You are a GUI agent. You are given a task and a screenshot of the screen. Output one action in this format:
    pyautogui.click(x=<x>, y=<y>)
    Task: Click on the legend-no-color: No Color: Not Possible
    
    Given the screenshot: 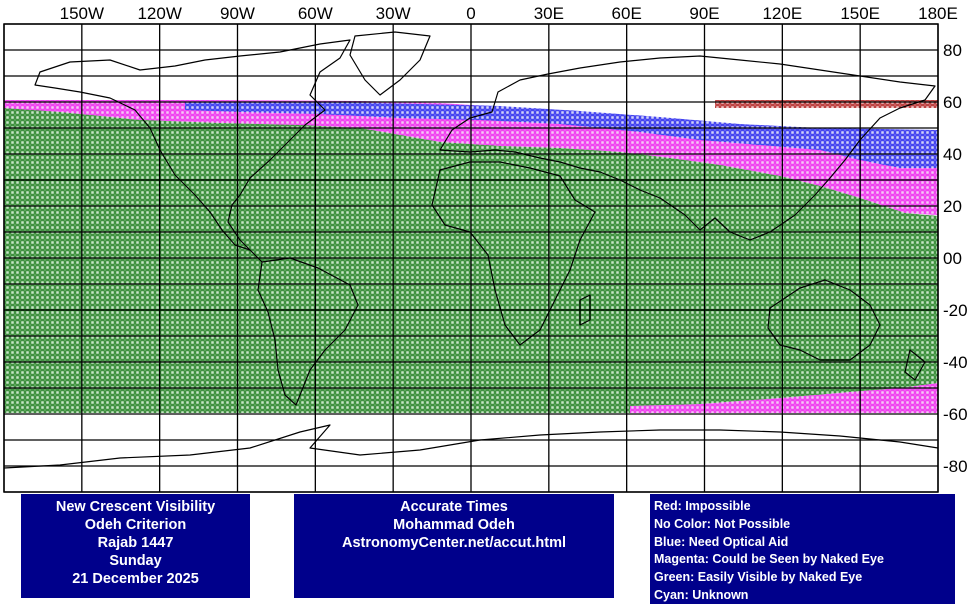 What is the action you would take?
    pyautogui.click(x=722, y=523)
    